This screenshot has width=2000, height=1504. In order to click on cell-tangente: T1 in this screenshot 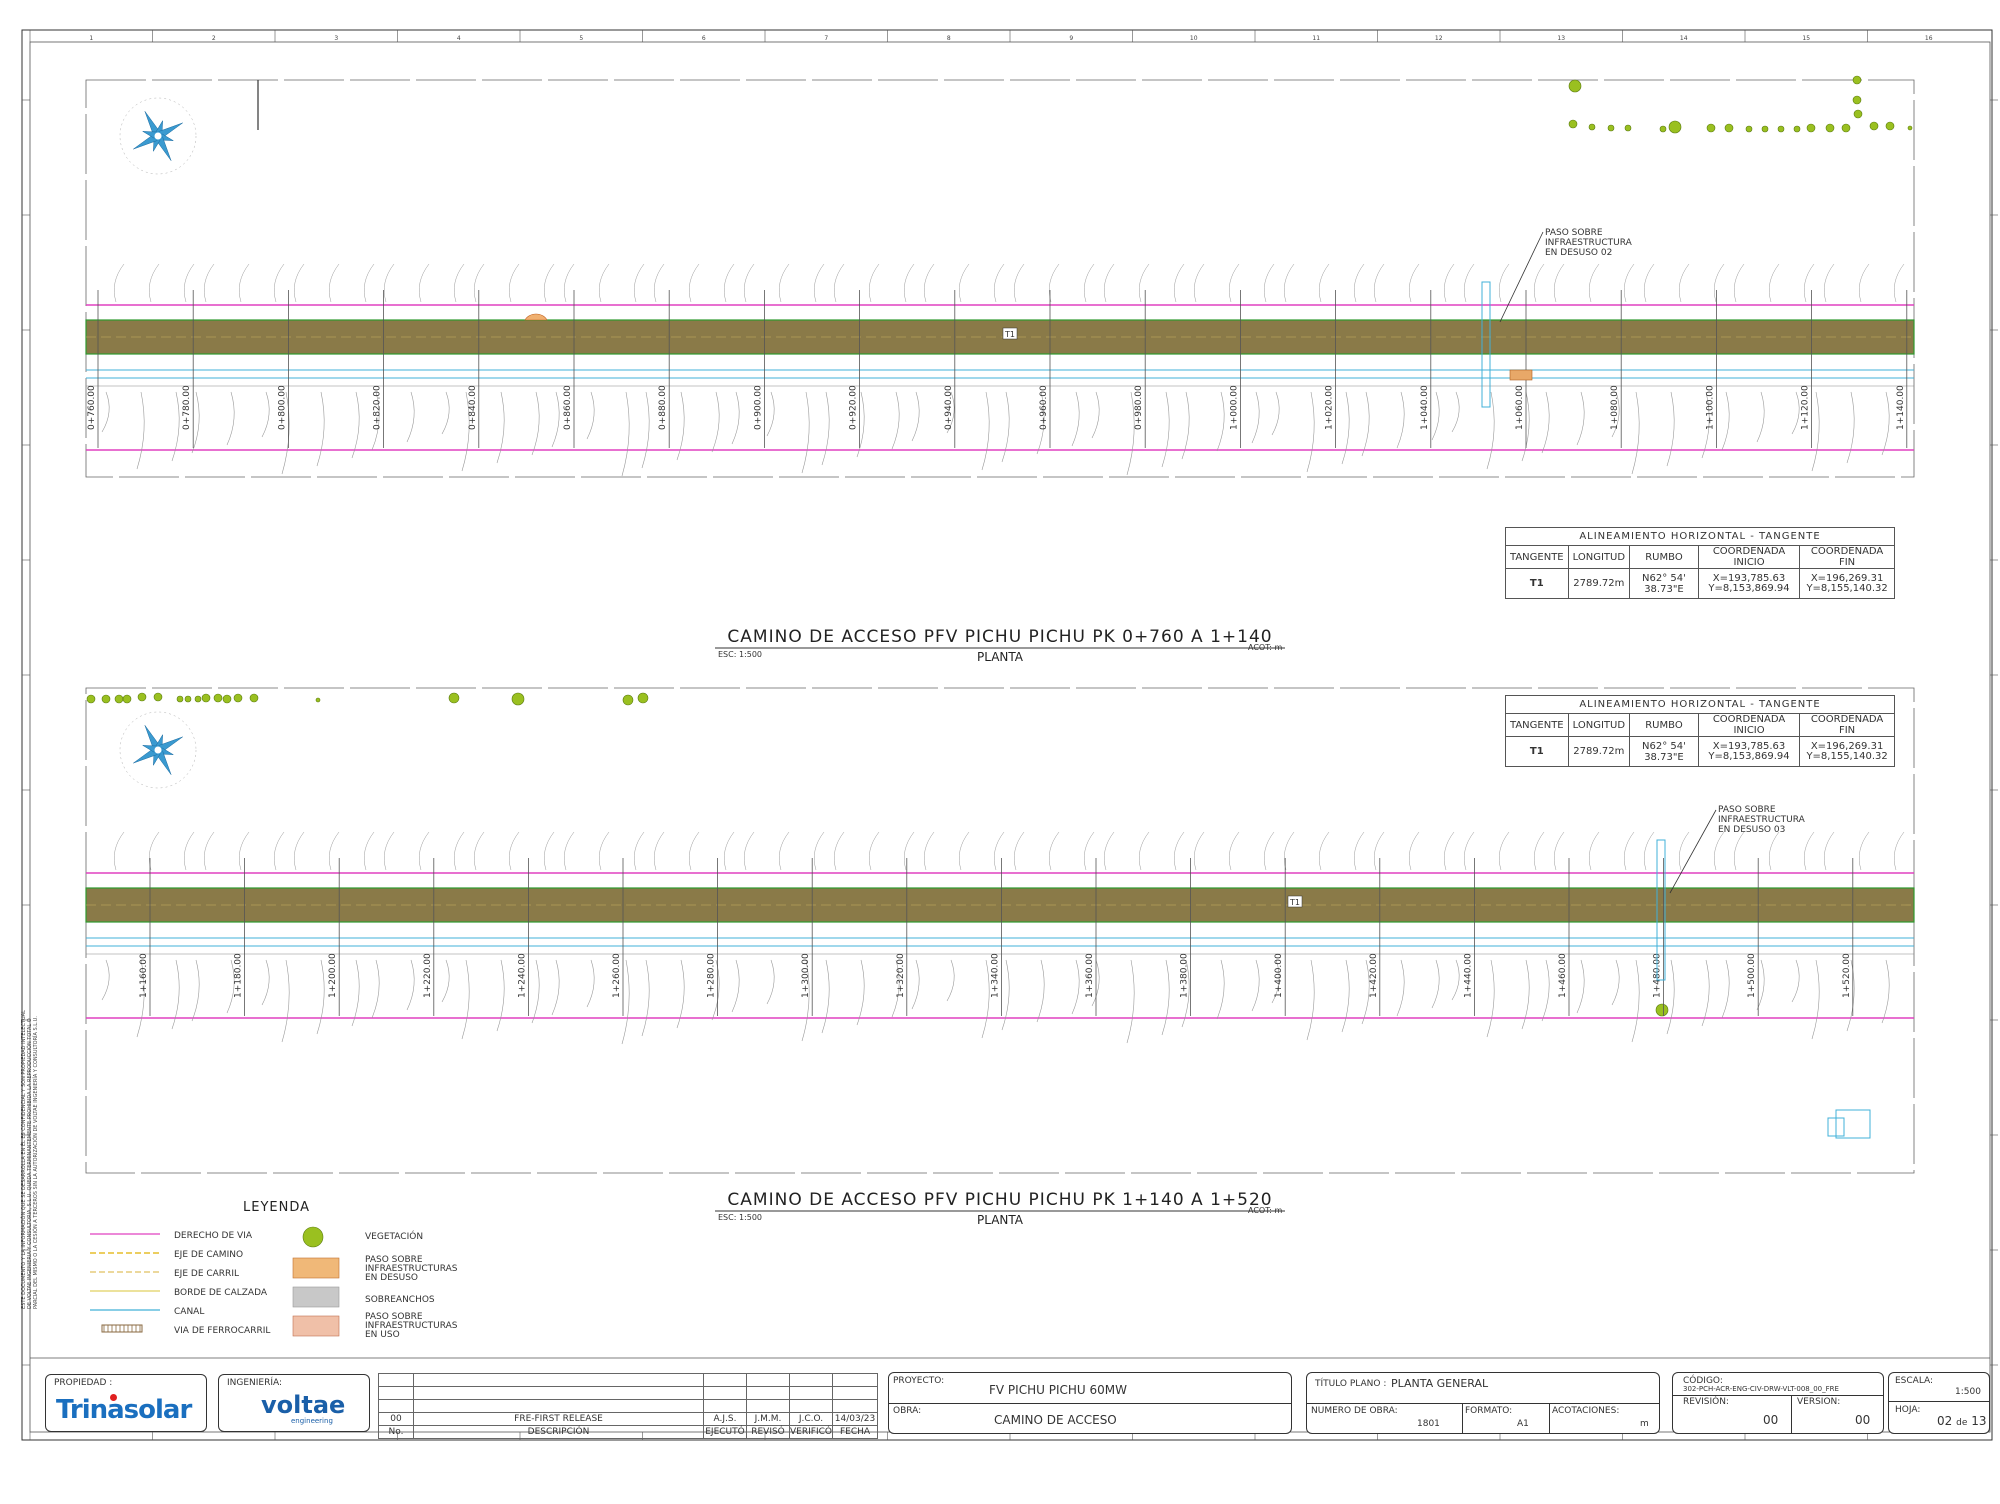, I will do `click(1537, 583)`.